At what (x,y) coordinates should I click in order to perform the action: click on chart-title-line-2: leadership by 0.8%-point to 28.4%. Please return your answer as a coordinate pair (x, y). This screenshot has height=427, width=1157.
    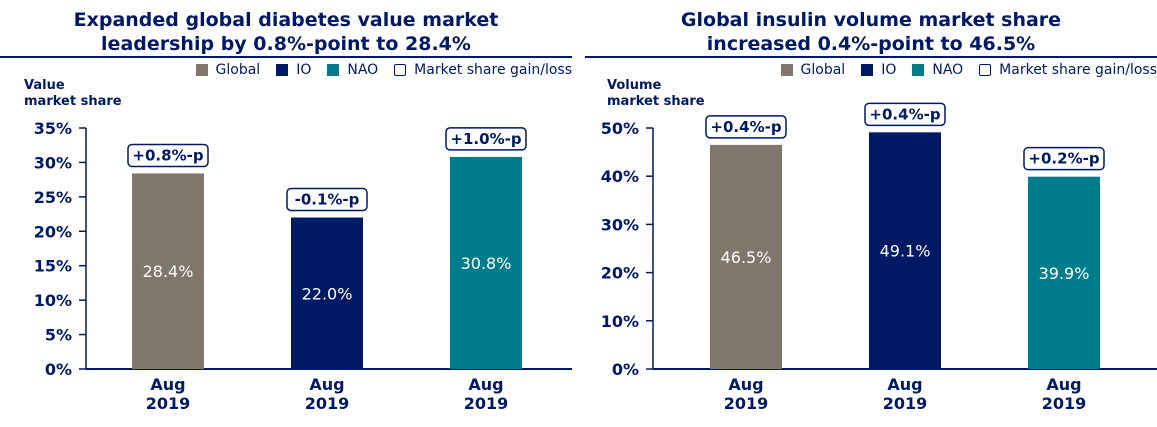
    Looking at the image, I should click on (286, 44).